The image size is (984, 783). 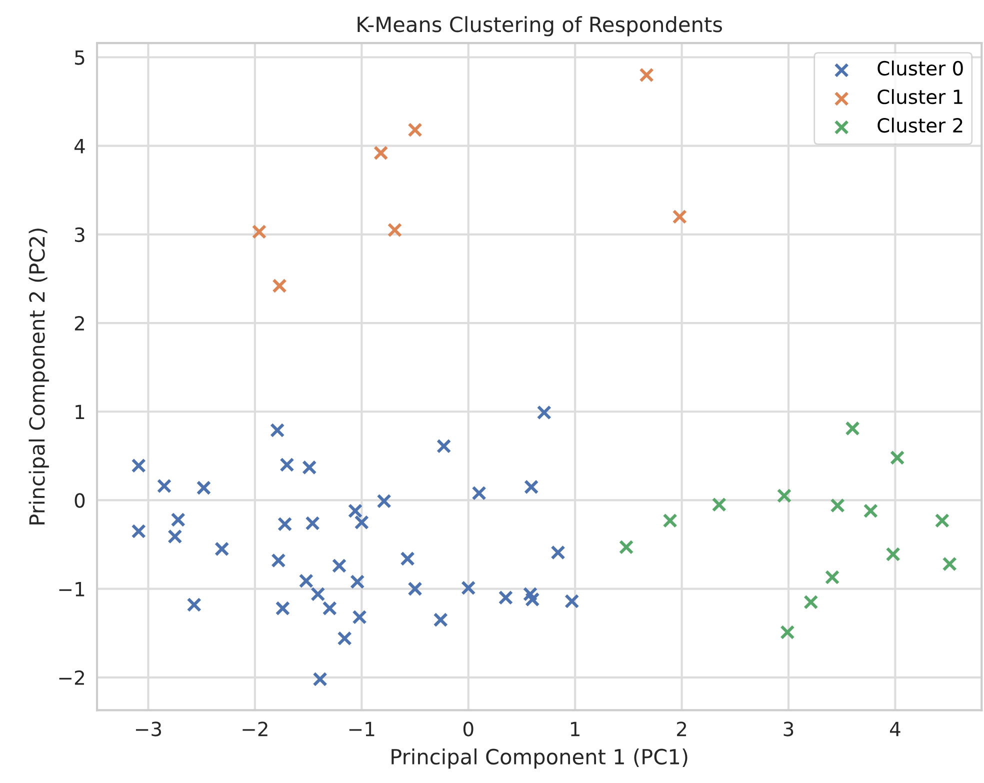 What do you see at coordinates (895, 729) in the screenshot?
I see `x-tick-label: 4` at bounding box center [895, 729].